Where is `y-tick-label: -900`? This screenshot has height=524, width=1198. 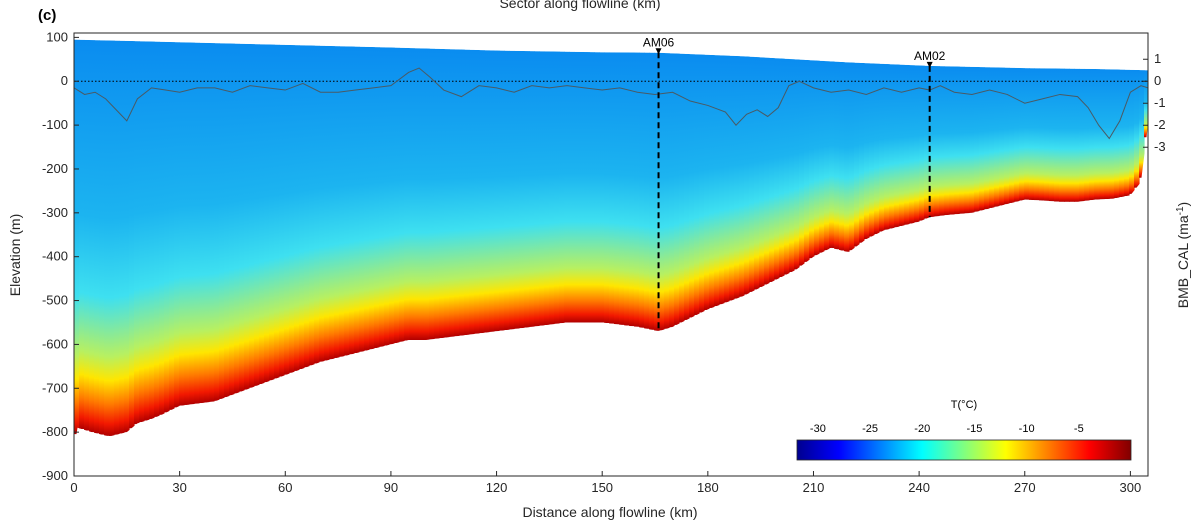 y-tick-label: -900 is located at coordinates (55, 475).